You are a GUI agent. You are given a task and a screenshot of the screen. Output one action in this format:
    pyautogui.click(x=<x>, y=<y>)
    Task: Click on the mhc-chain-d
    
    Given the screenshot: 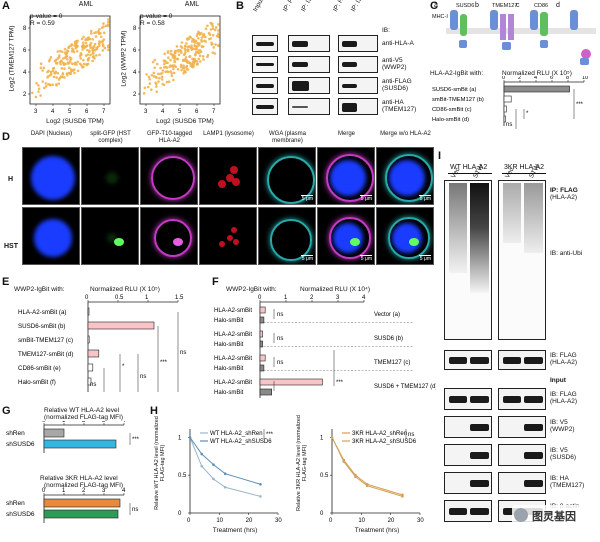 What is the action you would take?
    pyautogui.click(x=574, y=20)
    